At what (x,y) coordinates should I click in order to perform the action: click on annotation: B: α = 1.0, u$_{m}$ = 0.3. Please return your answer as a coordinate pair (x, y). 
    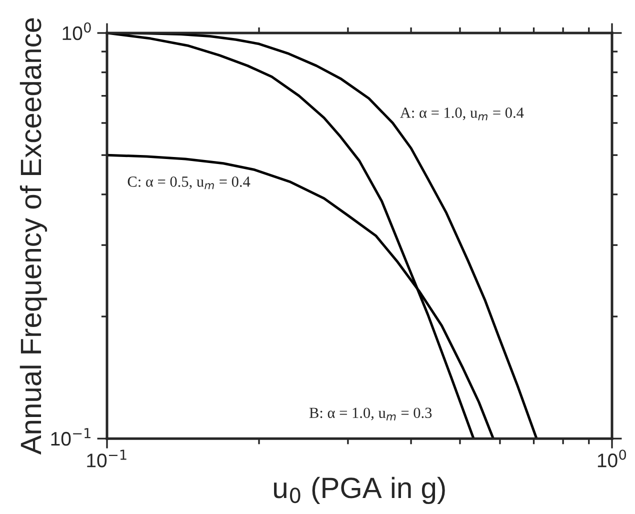
    Looking at the image, I should click on (370, 414).